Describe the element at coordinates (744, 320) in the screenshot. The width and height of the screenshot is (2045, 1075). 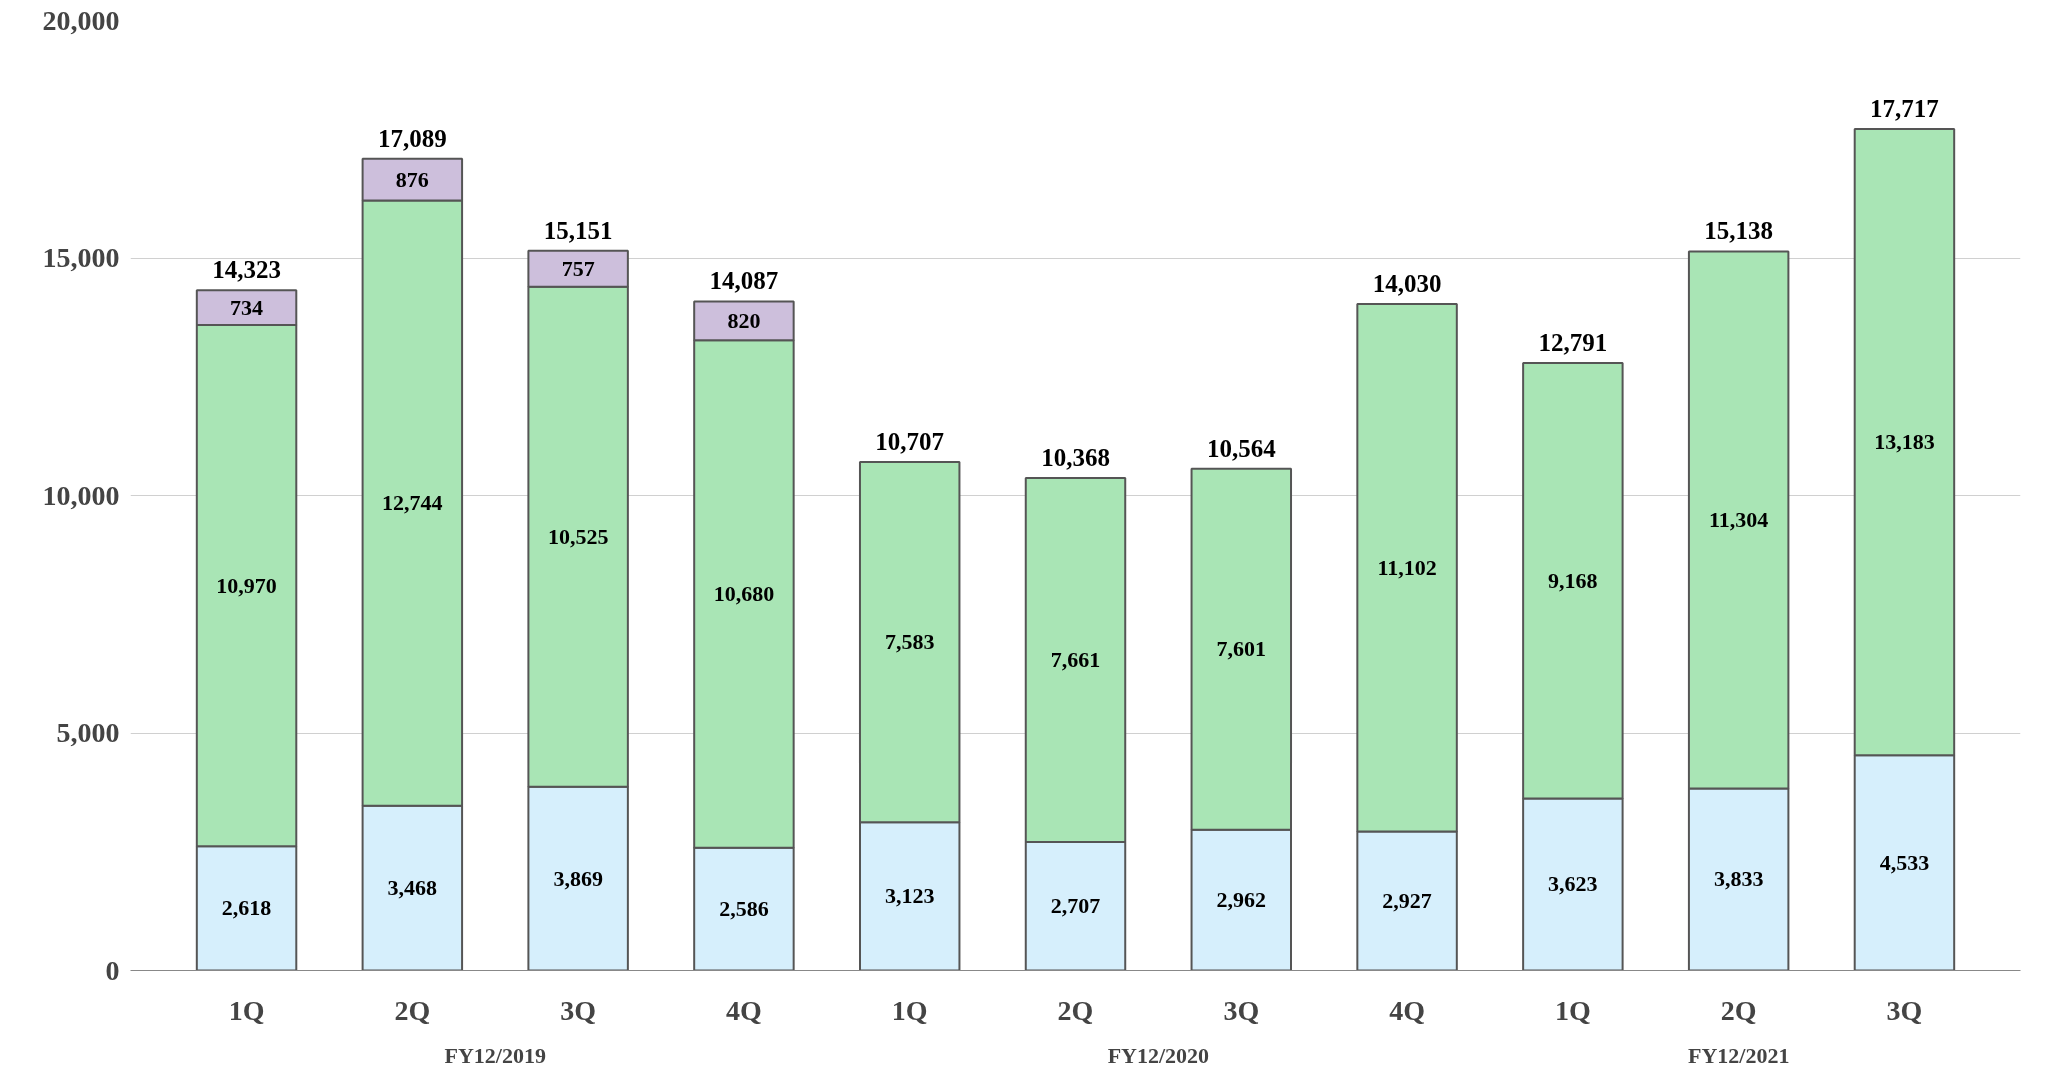
I see `data-label: 820` at that location.